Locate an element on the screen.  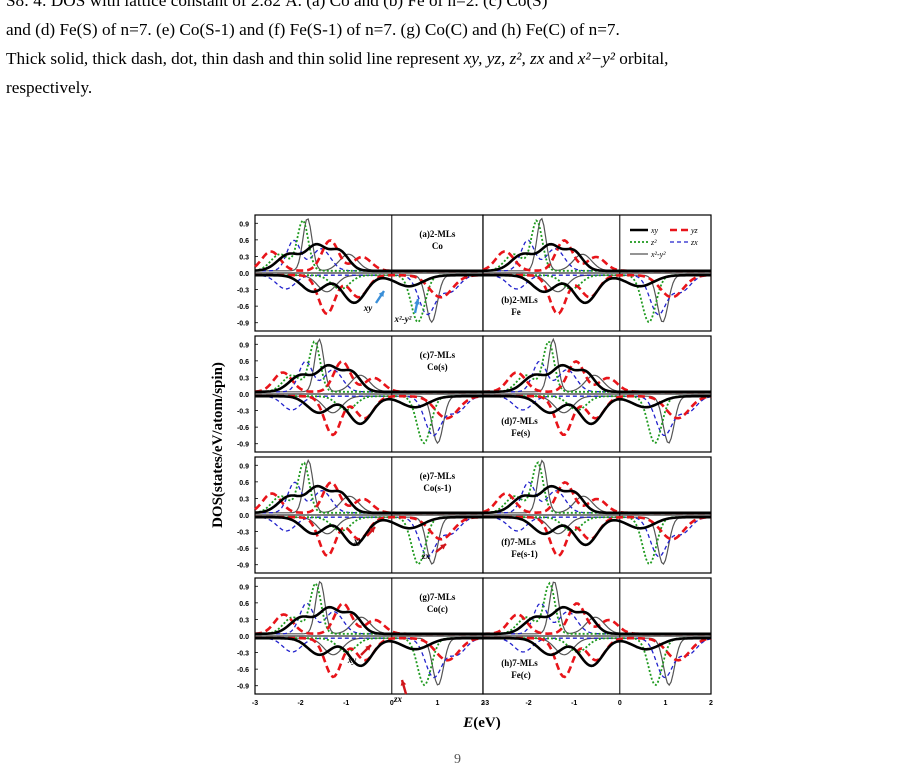
dos-panel-d: (d)7-MLs Fe(s) is located at coordinates (597, 394).